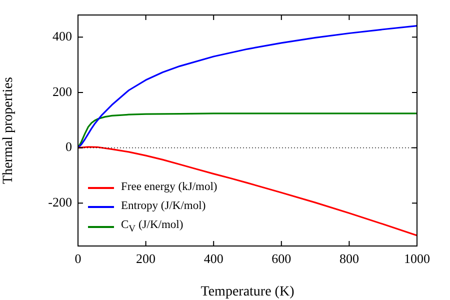  I want to click on y-tick-label: 0, so click(69, 146).